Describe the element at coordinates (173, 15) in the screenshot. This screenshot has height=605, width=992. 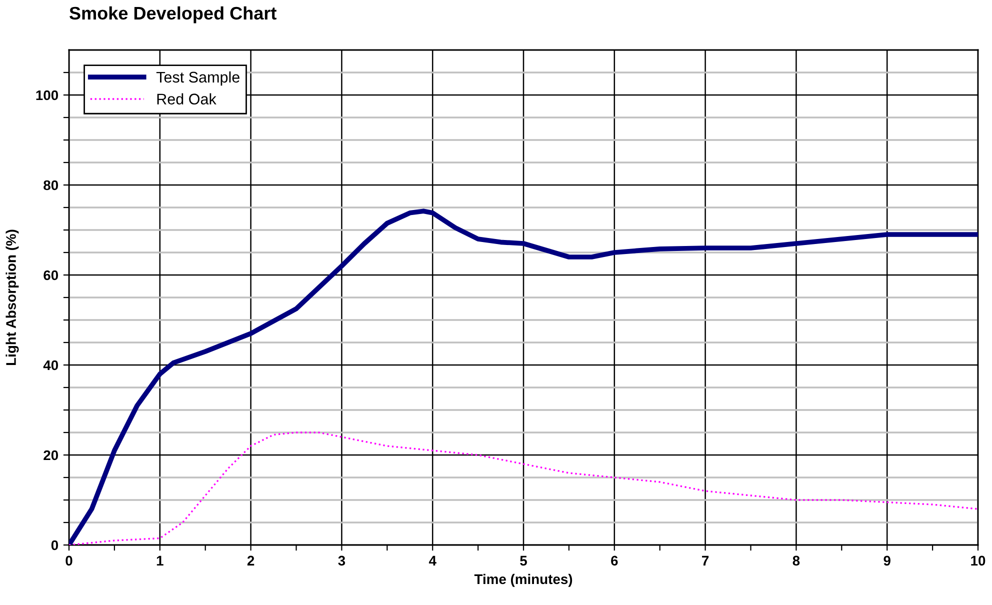
I see `chart-title: Smoke Developed Chart` at that location.